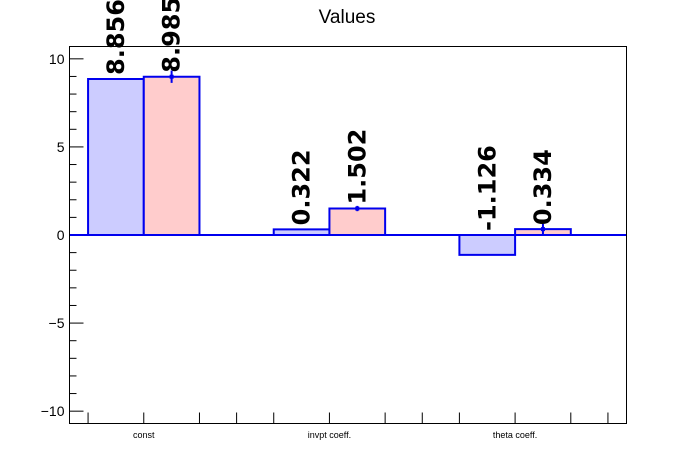  Describe the element at coordinates (347, 17) in the screenshot. I see `chart-title: Values` at that location.